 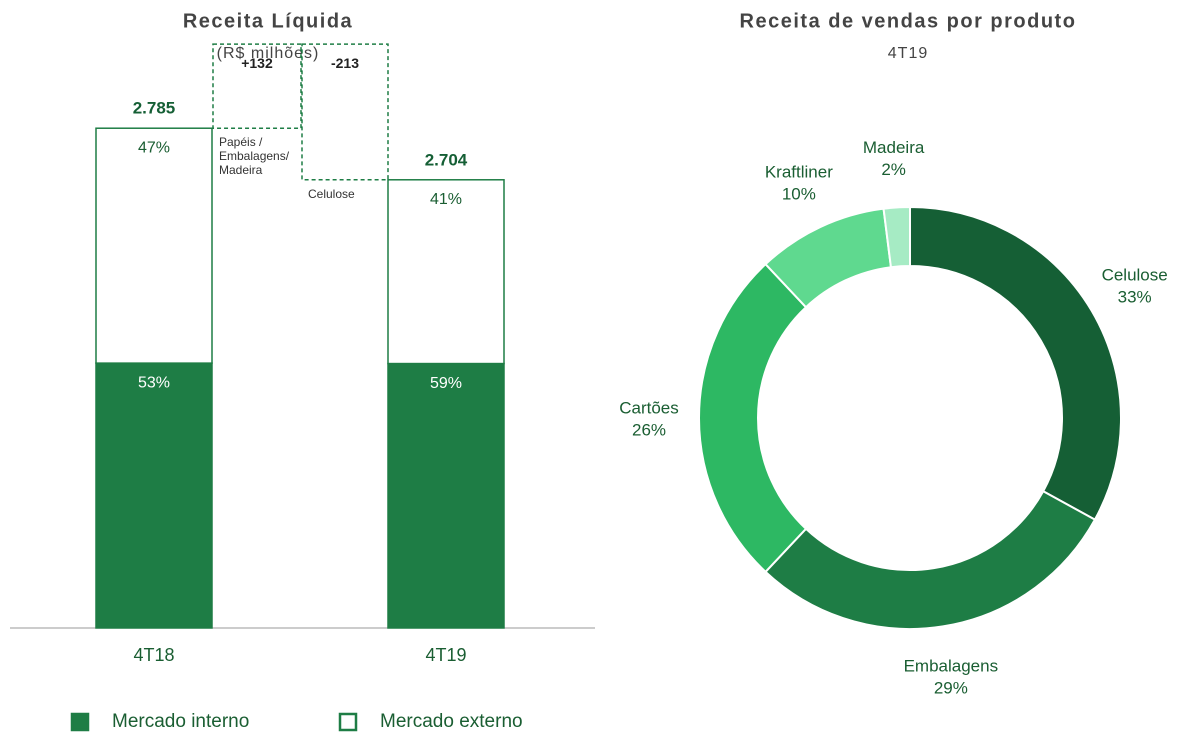 I want to click on slice-name: Cartões, so click(x=649, y=407).